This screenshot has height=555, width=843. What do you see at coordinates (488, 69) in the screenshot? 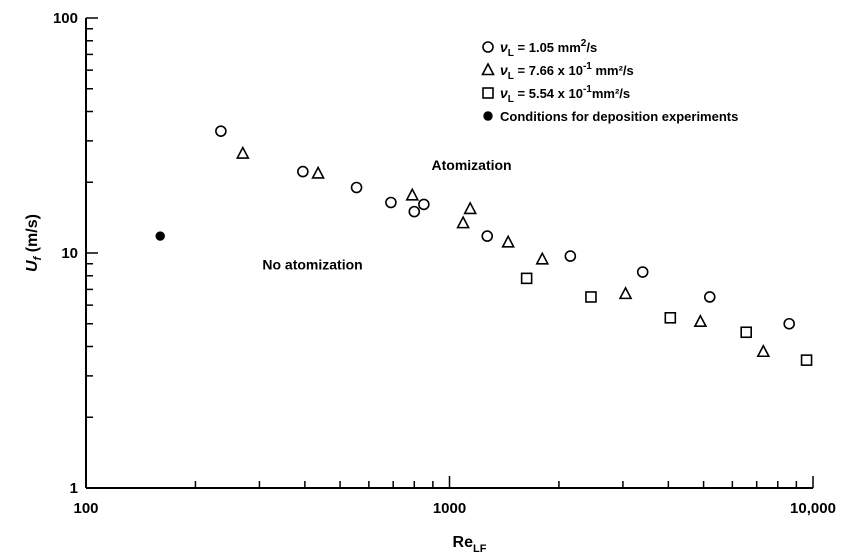
I see `legend-marker-triangle` at bounding box center [488, 69].